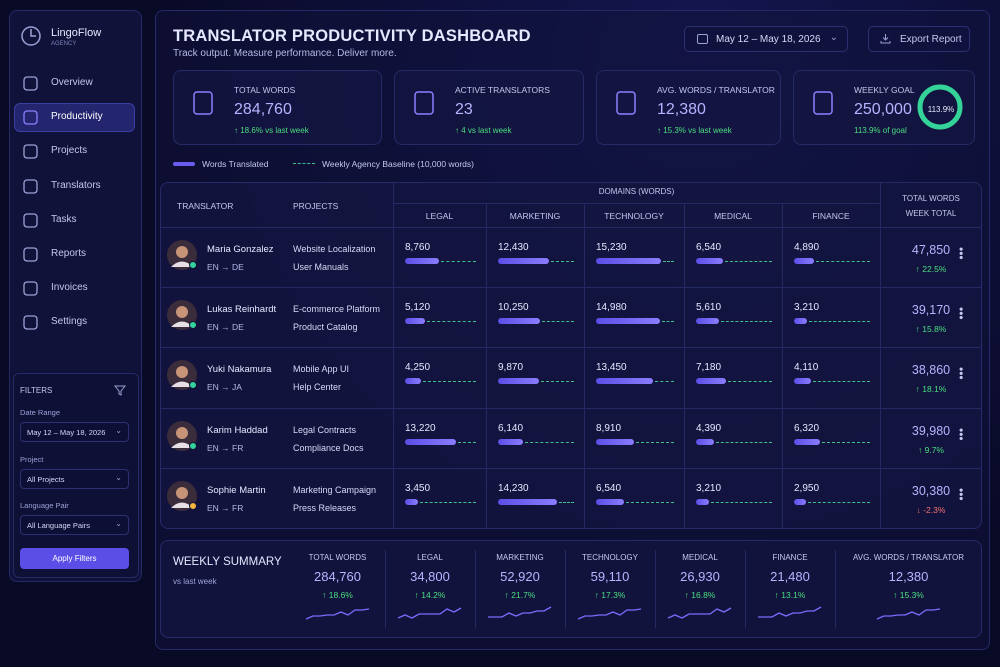 This screenshot has width=1000, height=667. I want to click on th: TECHNOLOGY, so click(634, 216).